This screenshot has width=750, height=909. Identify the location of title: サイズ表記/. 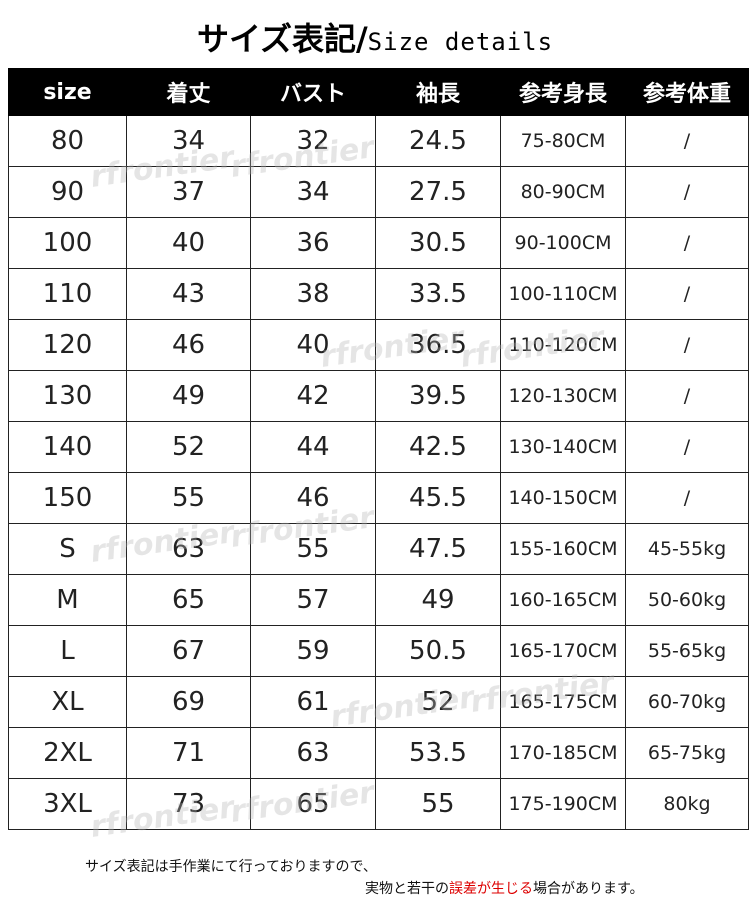
(282, 39).